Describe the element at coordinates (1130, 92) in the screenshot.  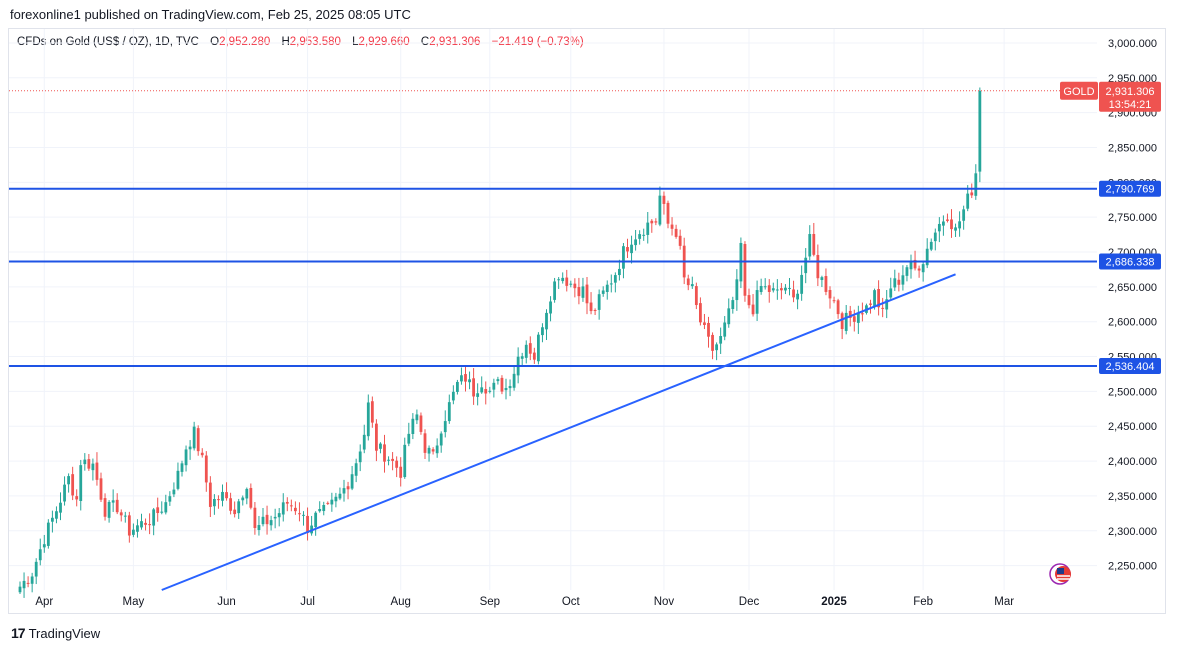
I see `price-badge-value: 2,931.306` at that location.